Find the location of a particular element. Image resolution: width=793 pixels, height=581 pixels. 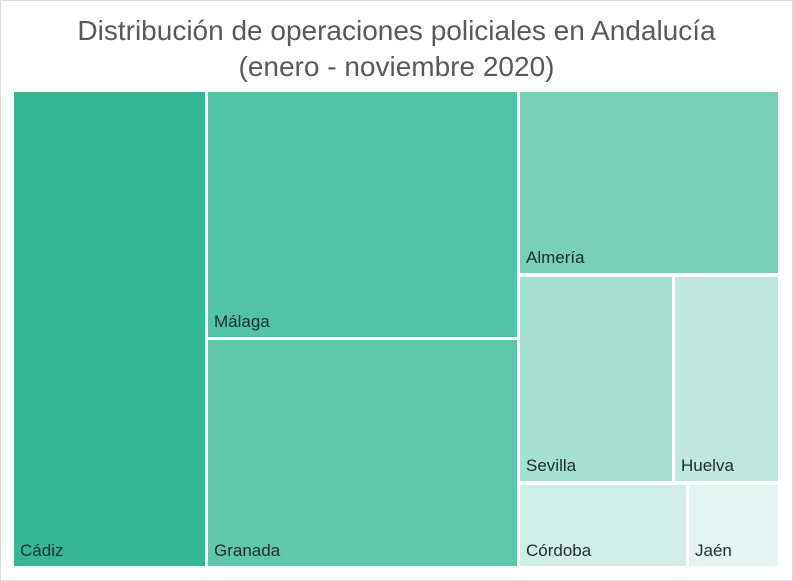

chart-subtitle: (enero - noviembre 2020) is located at coordinates (396, 66).